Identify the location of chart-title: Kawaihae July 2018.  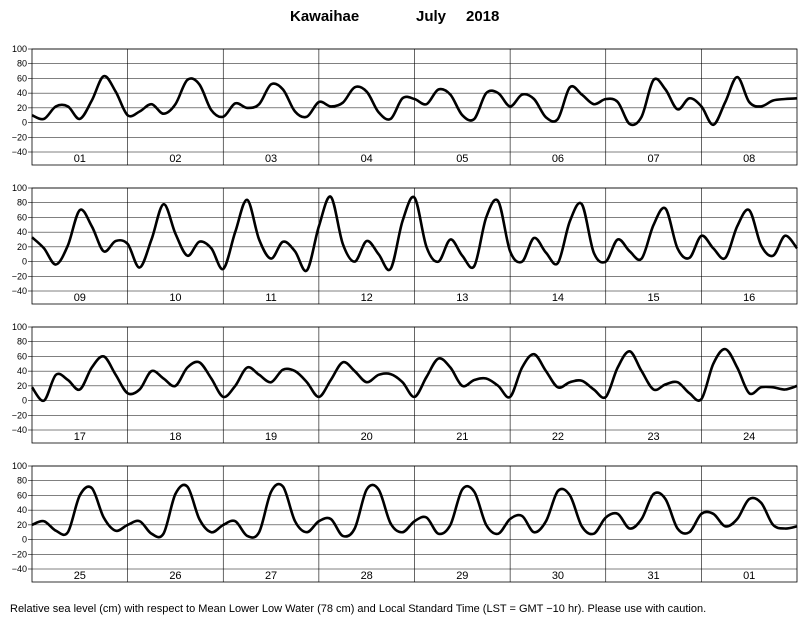
(394, 16).